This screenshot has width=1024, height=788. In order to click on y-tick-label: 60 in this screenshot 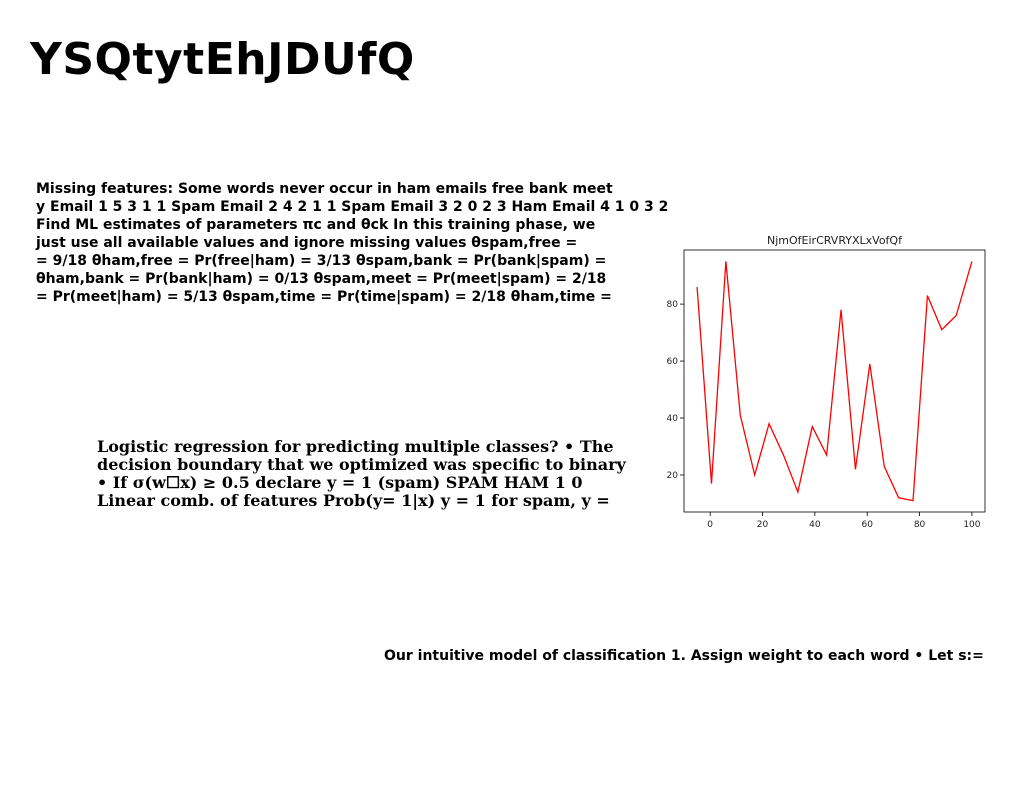, I will do `click(673, 362)`.